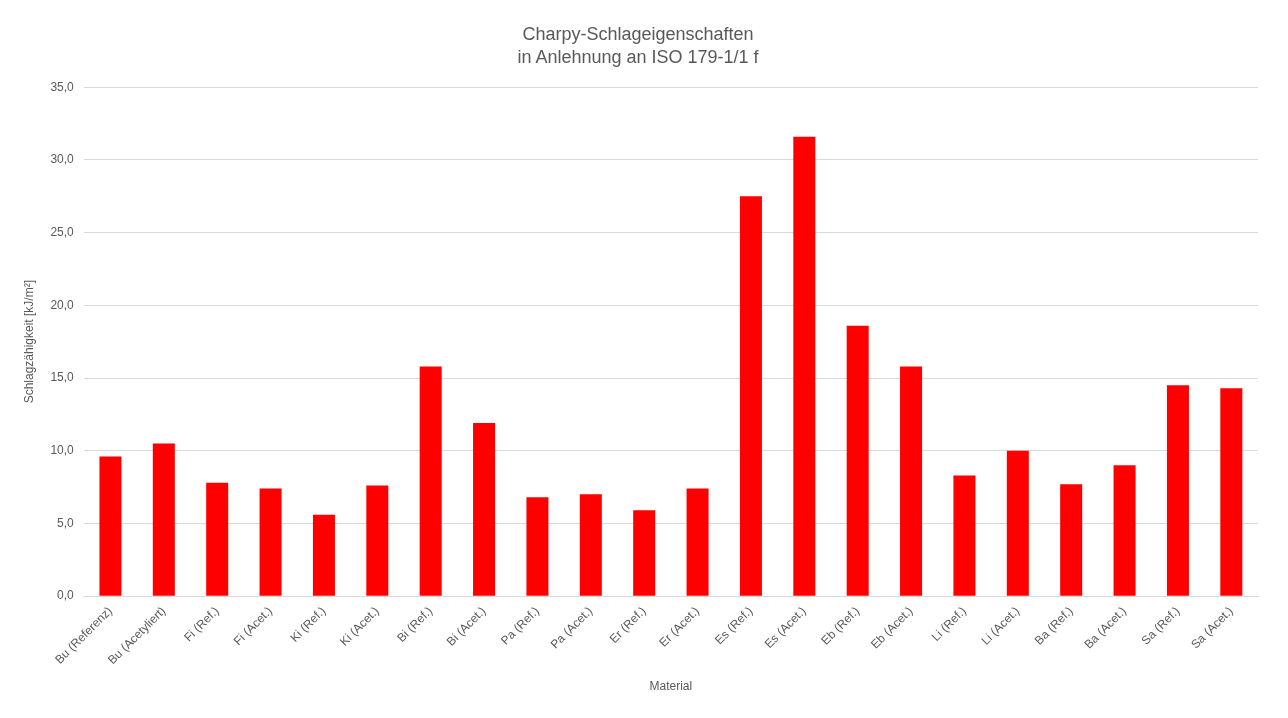 The width and height of the screenshot is (1288, 718). I want to click on chart-title: Charpy-Schlageigenschaften, so click(638, 33).